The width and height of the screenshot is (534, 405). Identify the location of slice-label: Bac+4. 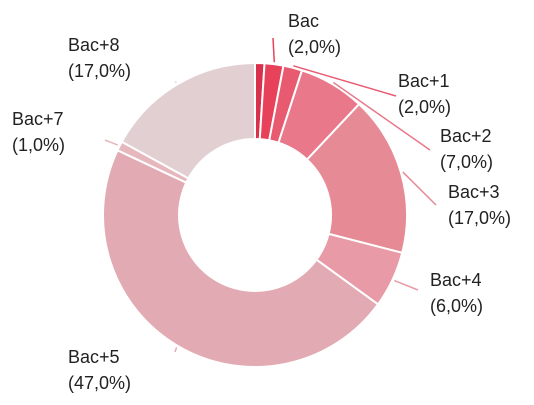
(456, 280).